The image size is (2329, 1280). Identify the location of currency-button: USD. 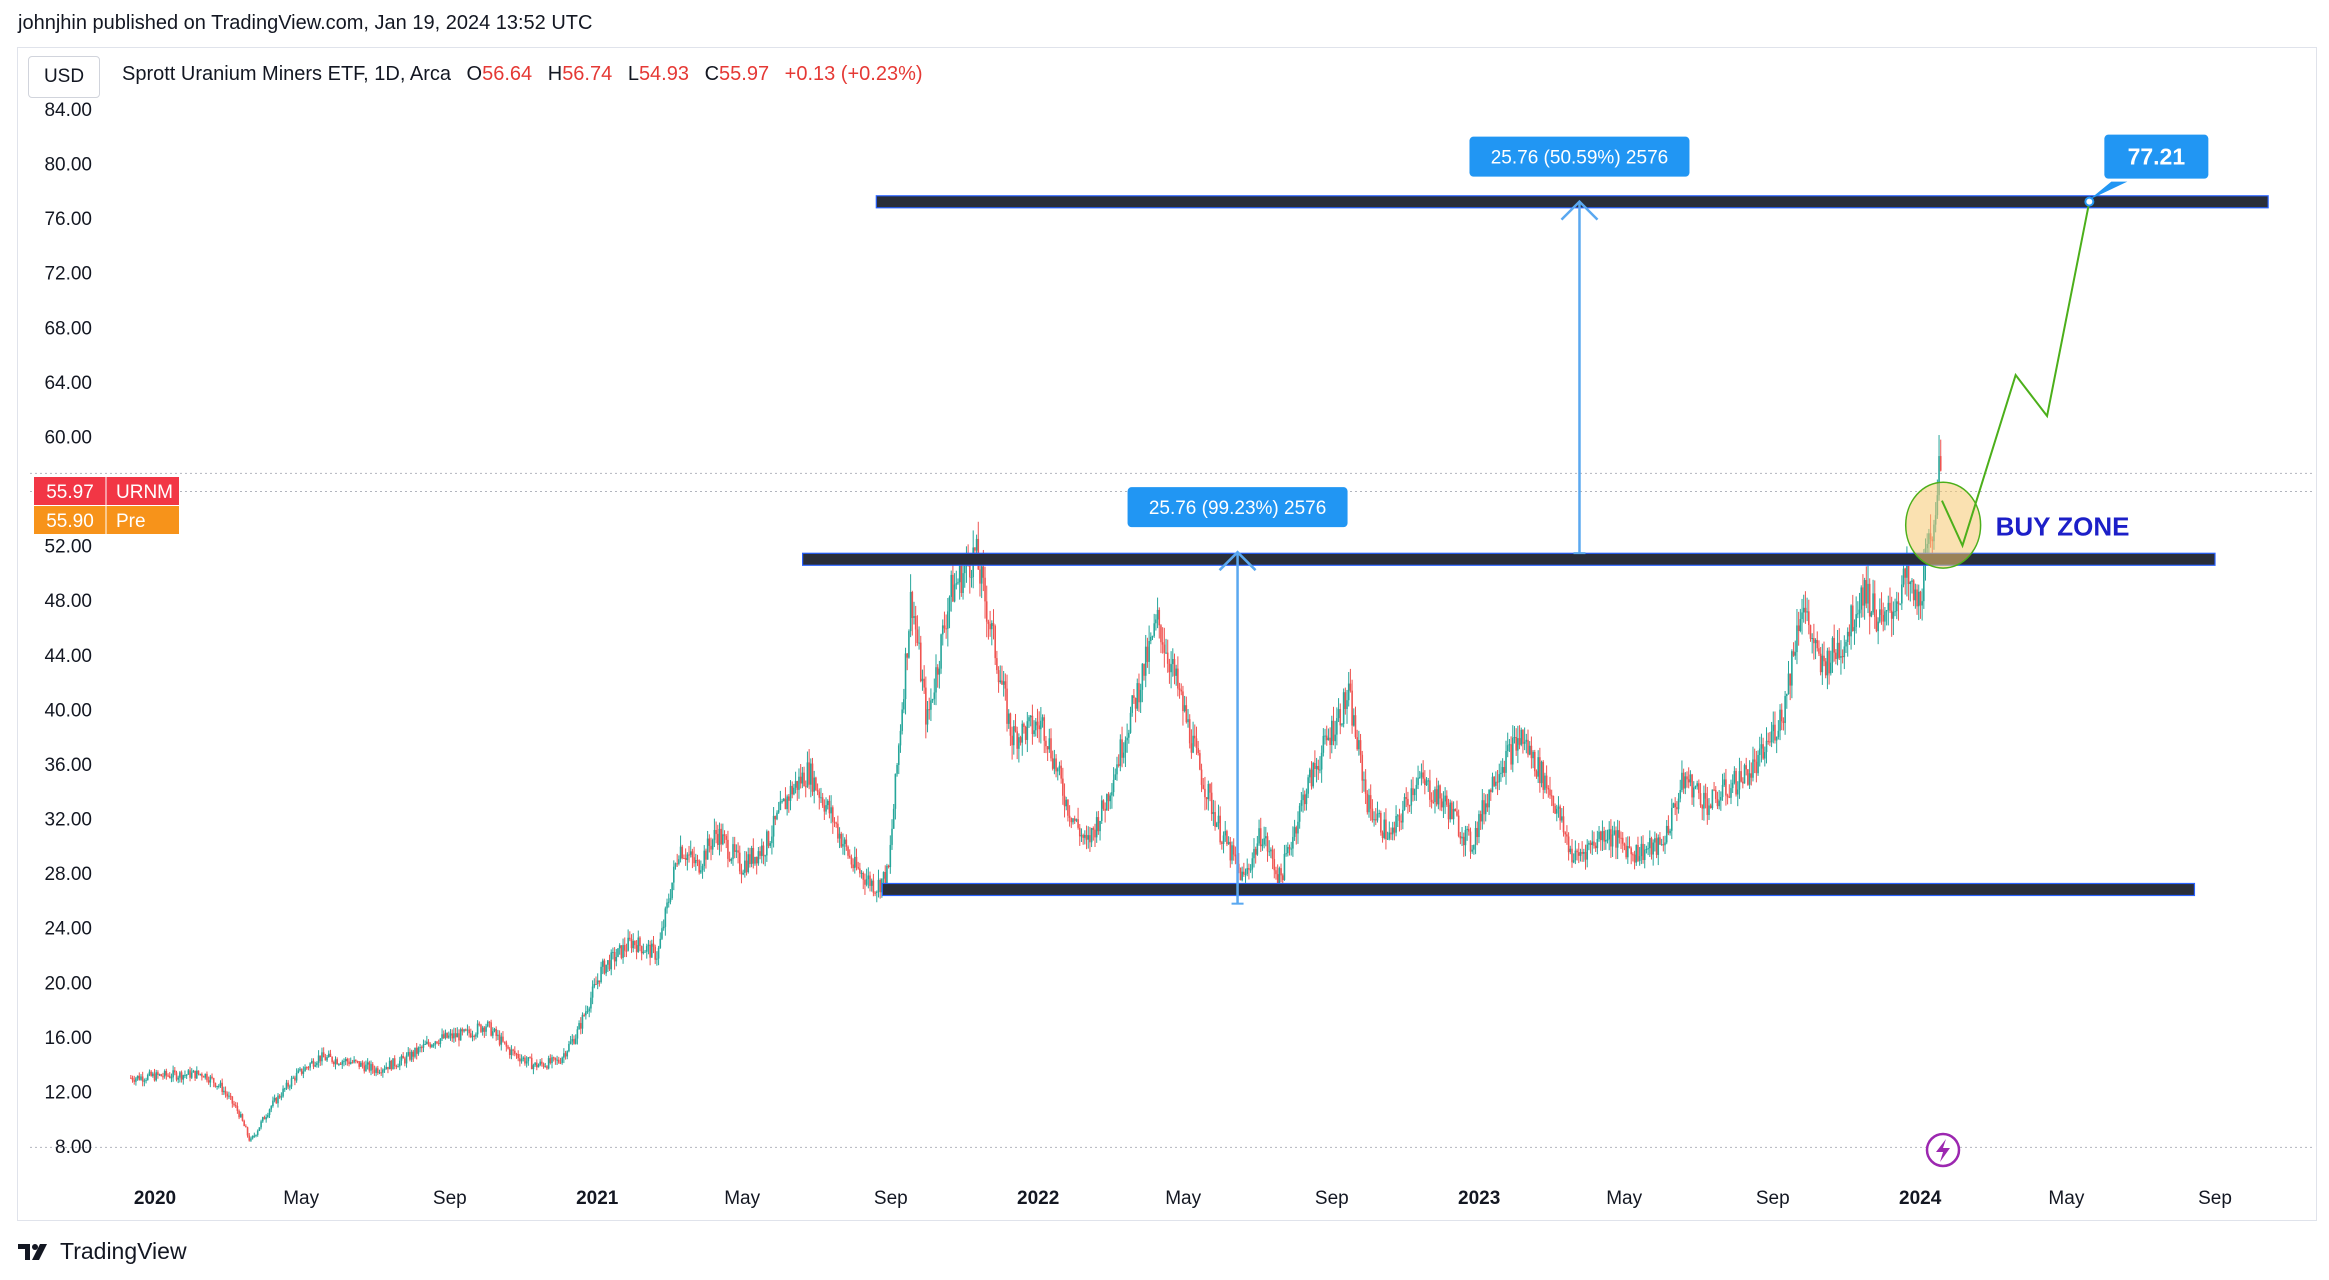
(64, 77).